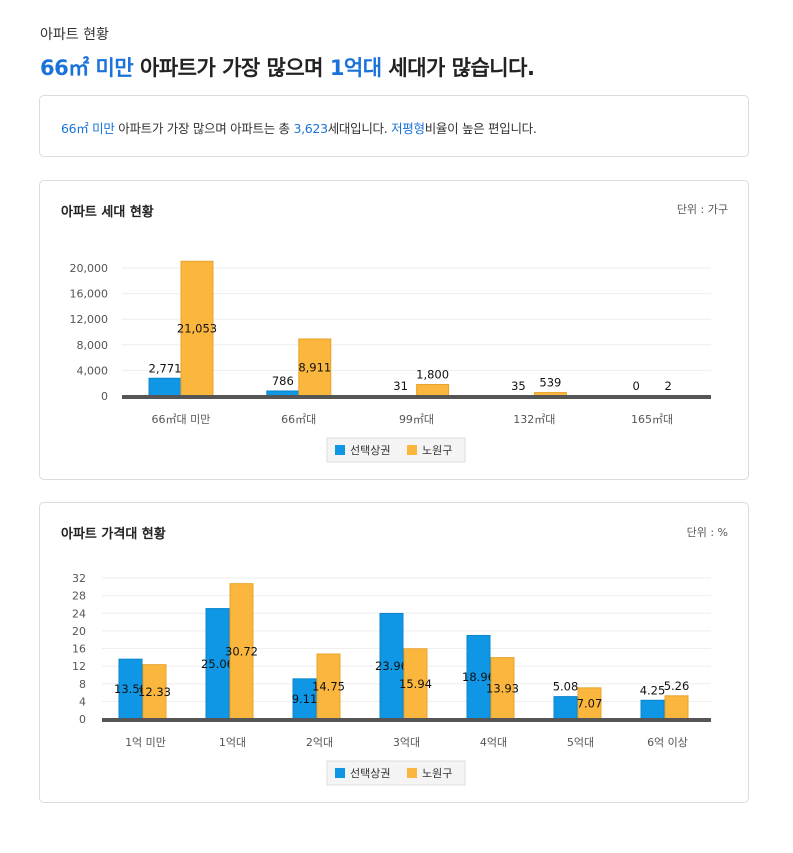 The width and height of the screenshot is (793, 853). What do you see at coordinates (328, 687) in the screenshot?
I see `data-label: 14.75` at bounding box center [328, 687].